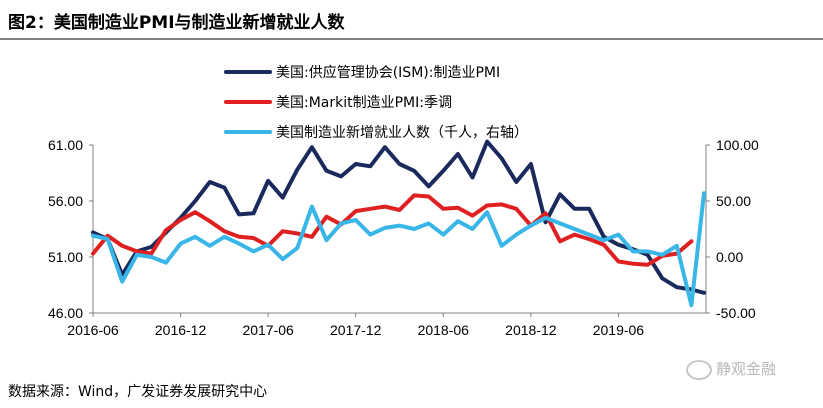 The width and height of the screenshot is (823, 408). What do you see at coordinates (65, 201) in the screenshot?
I see `y-left-tick-label: 56.00` at bounding box center [65, 201].